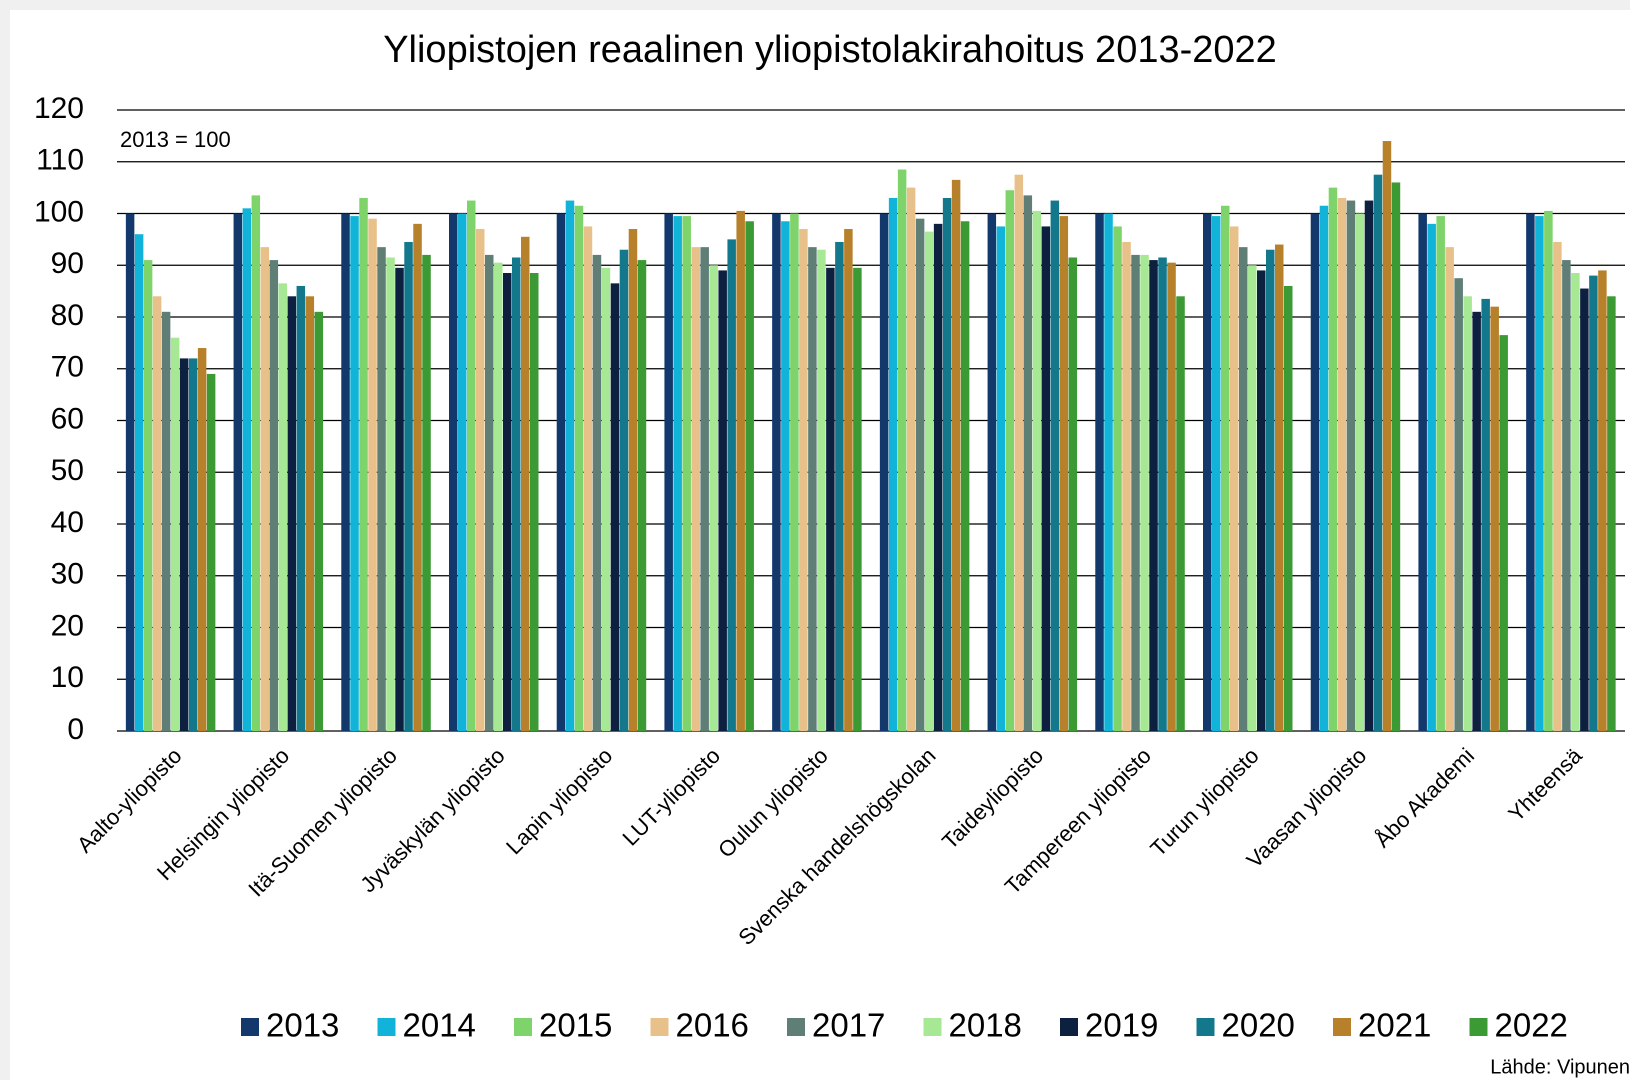 The width and height of the screenshot is (1630, 1080). I want to click on y-tick-label: 70, so click(67, 367).